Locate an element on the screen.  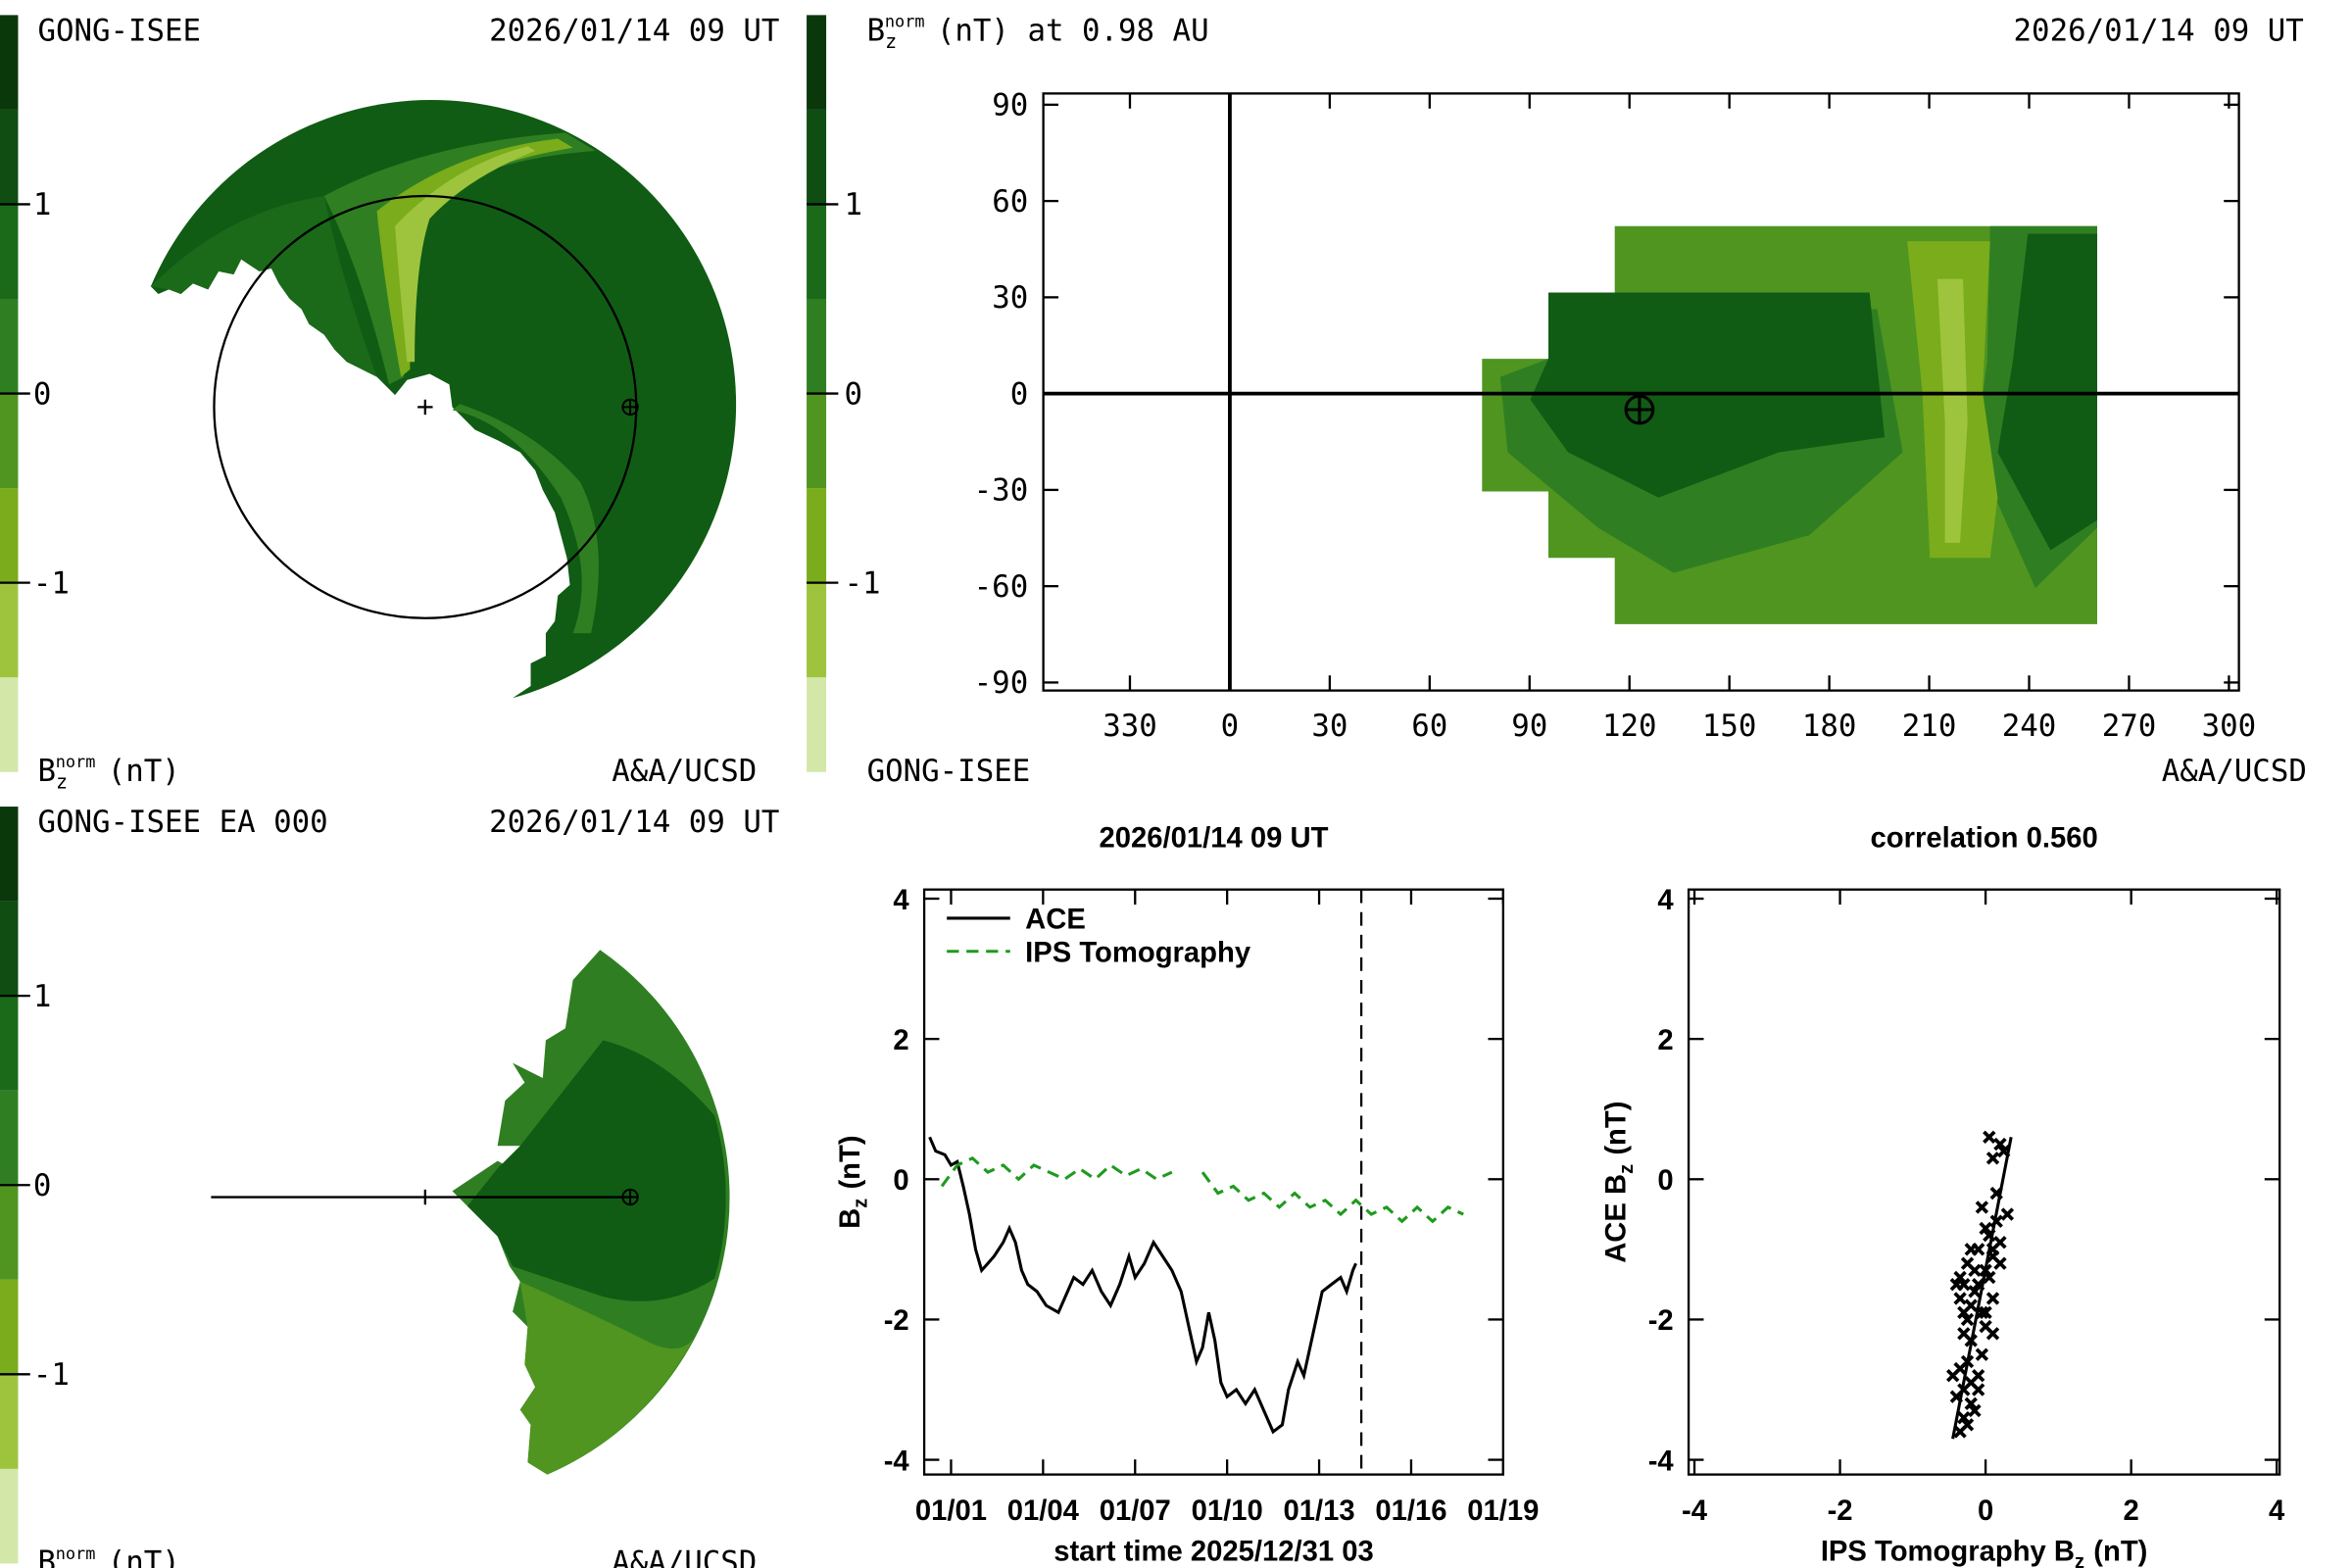
credit: A&A/UCSD is located at coordinates (684, 771).